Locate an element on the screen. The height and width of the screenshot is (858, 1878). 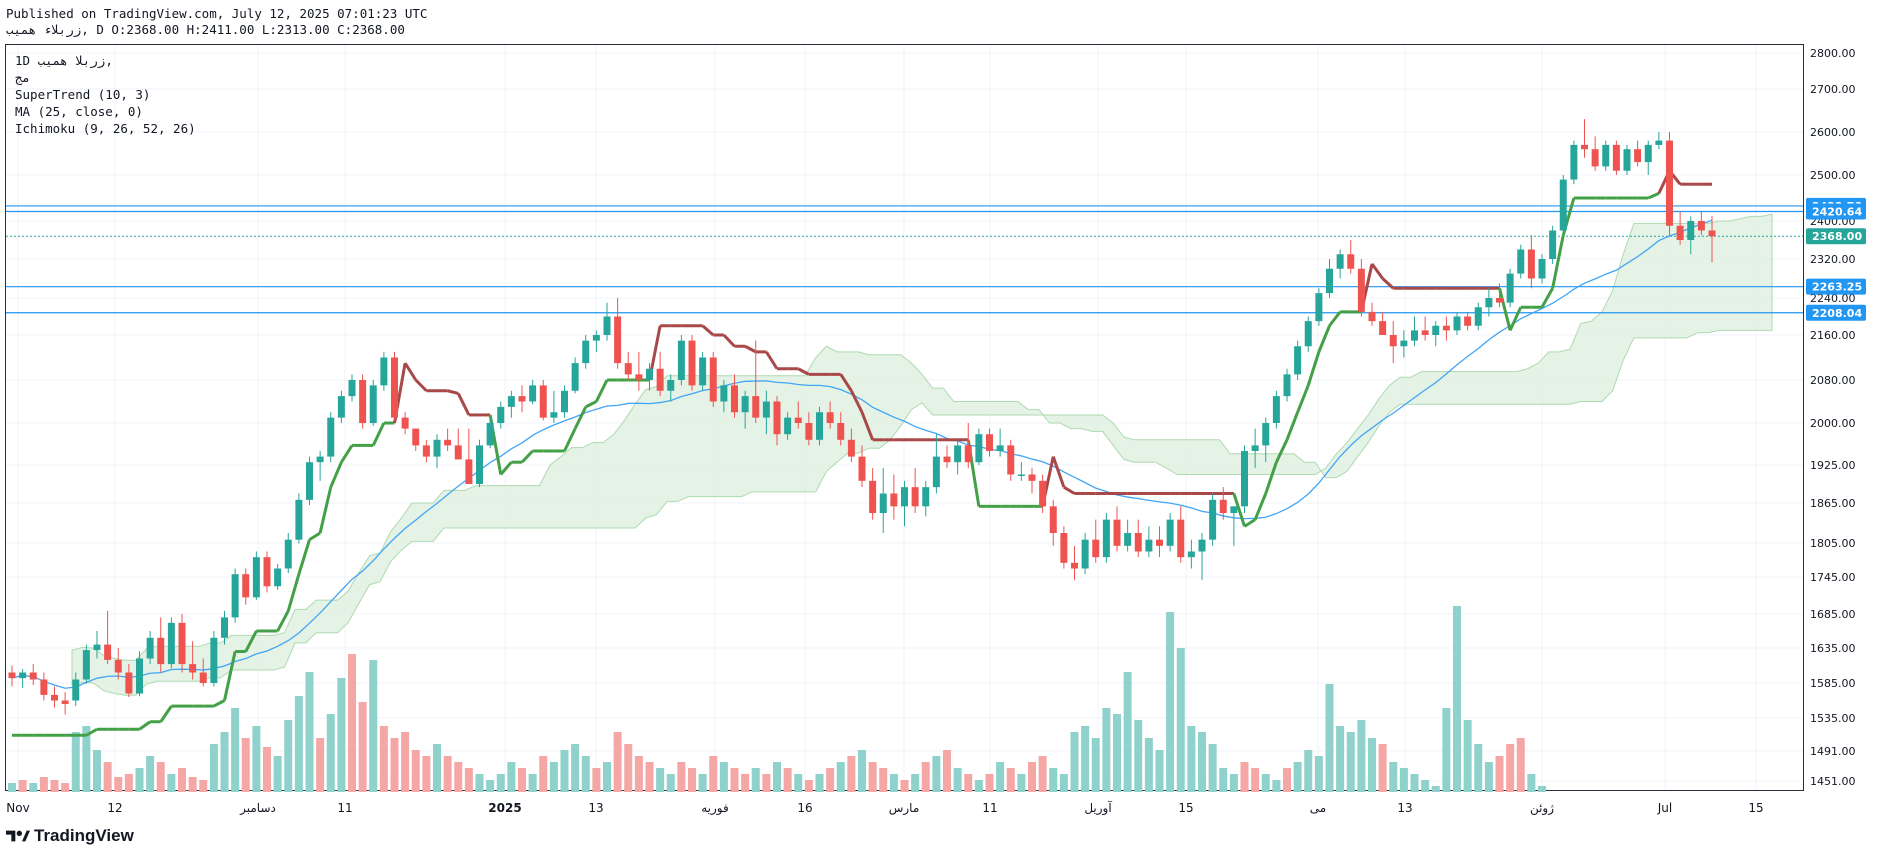
legend-ma: MA (25, close, 0) is located at coordinates (79, 111).